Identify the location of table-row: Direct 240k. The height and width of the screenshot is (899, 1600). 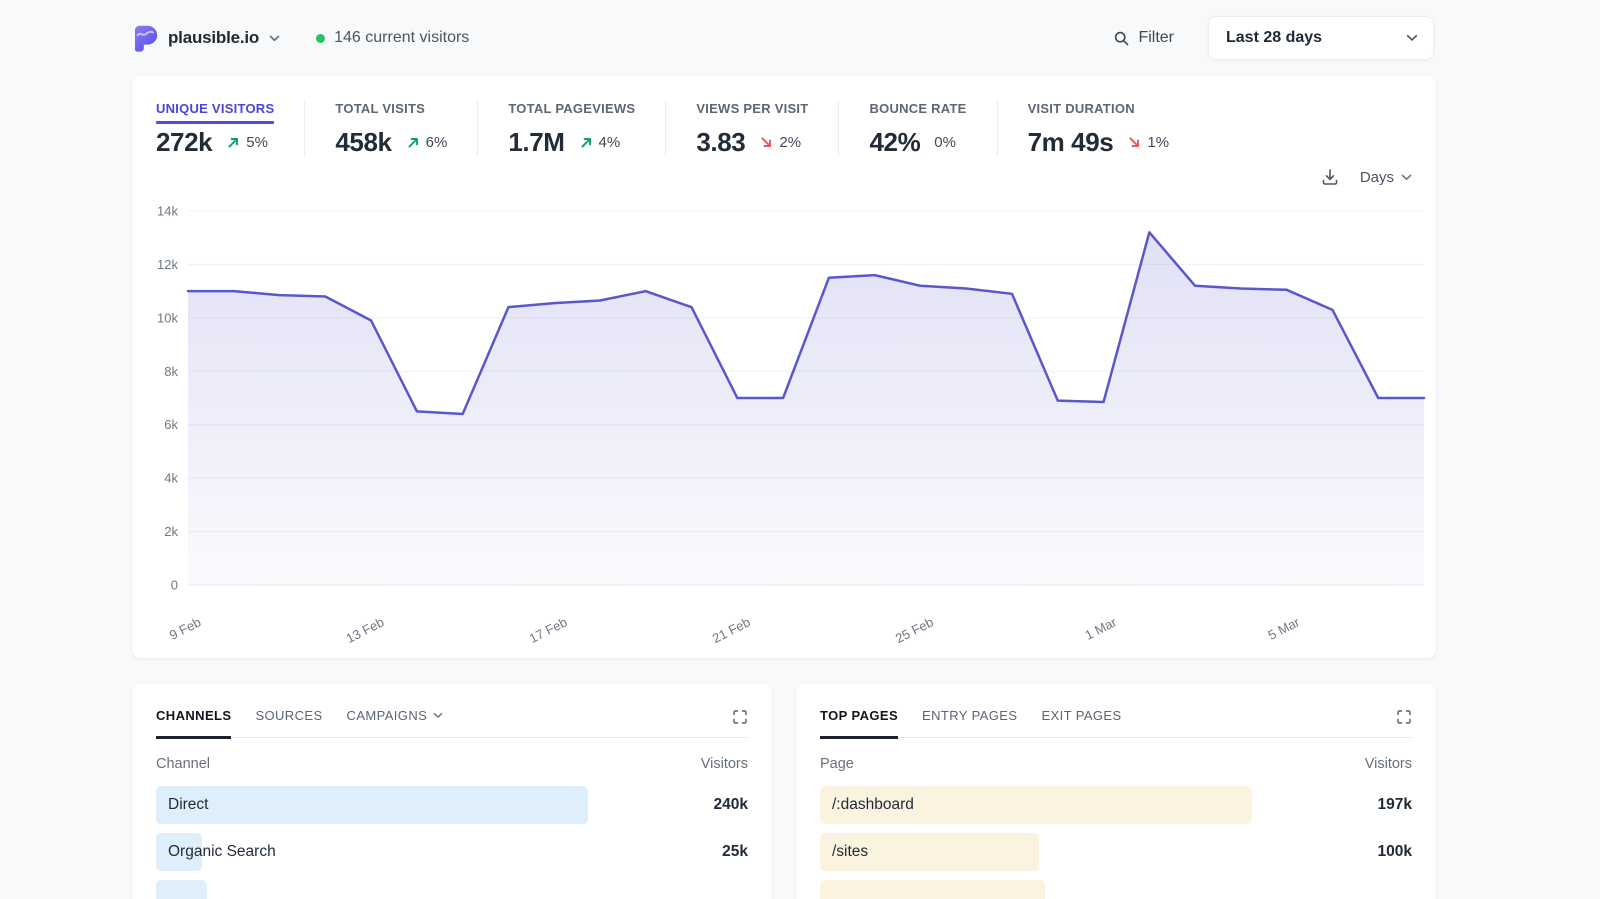
(452, 805).